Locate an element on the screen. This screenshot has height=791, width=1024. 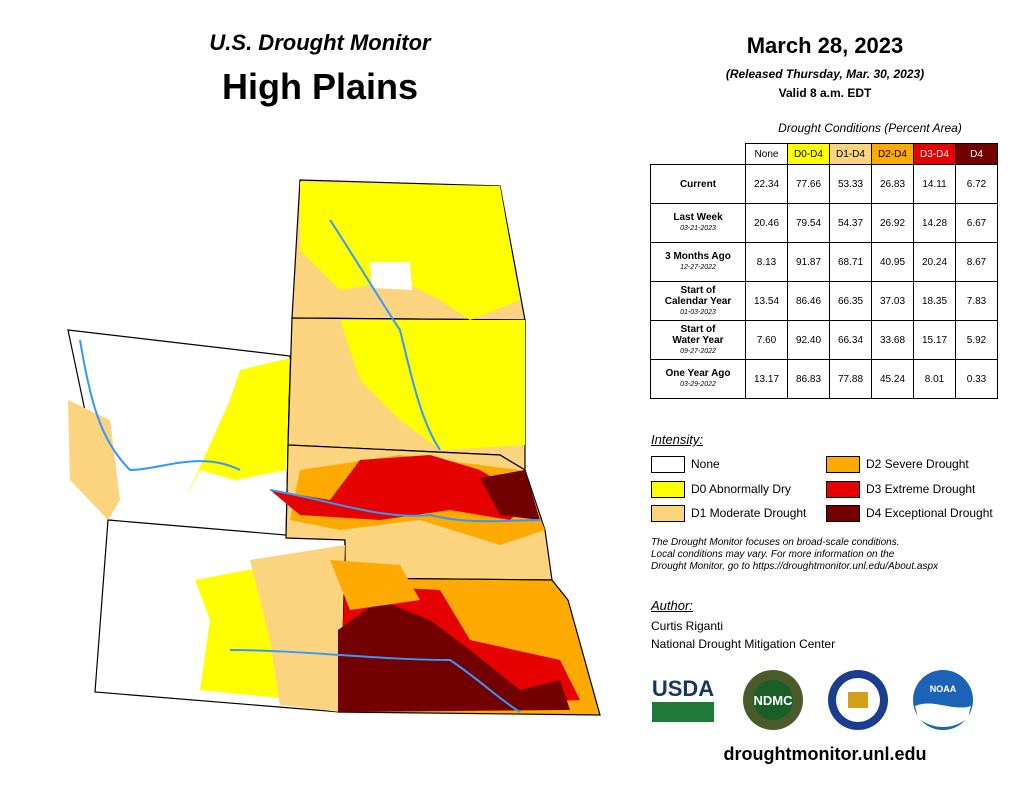
row-label: One Year Ago 03-29-2022 is located at coordinates (698, 379).